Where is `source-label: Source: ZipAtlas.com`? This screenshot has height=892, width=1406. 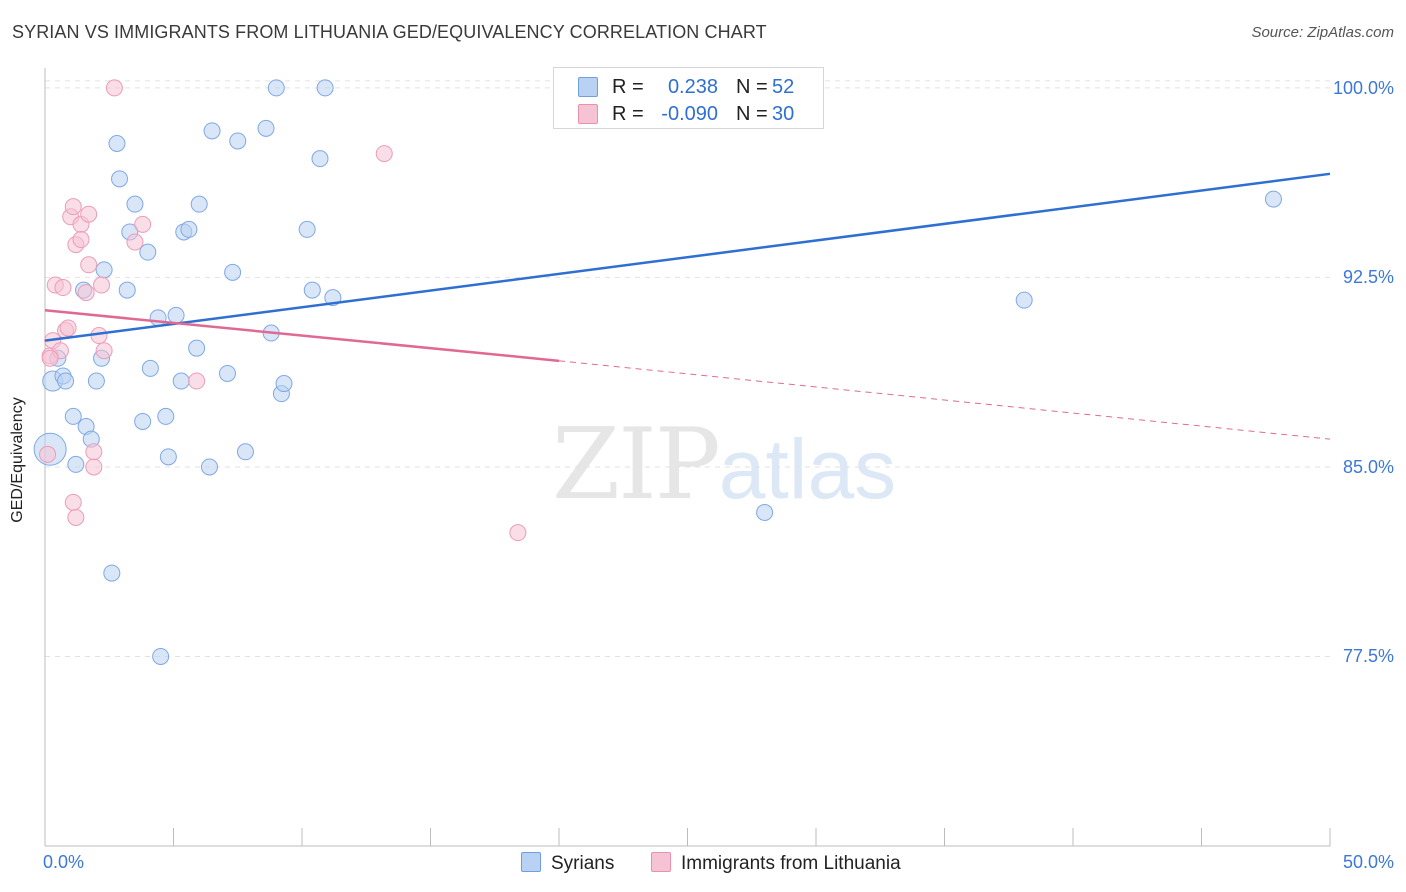
source-label: Source: ZipAtlas.com is located at coordinates (1322, 32).